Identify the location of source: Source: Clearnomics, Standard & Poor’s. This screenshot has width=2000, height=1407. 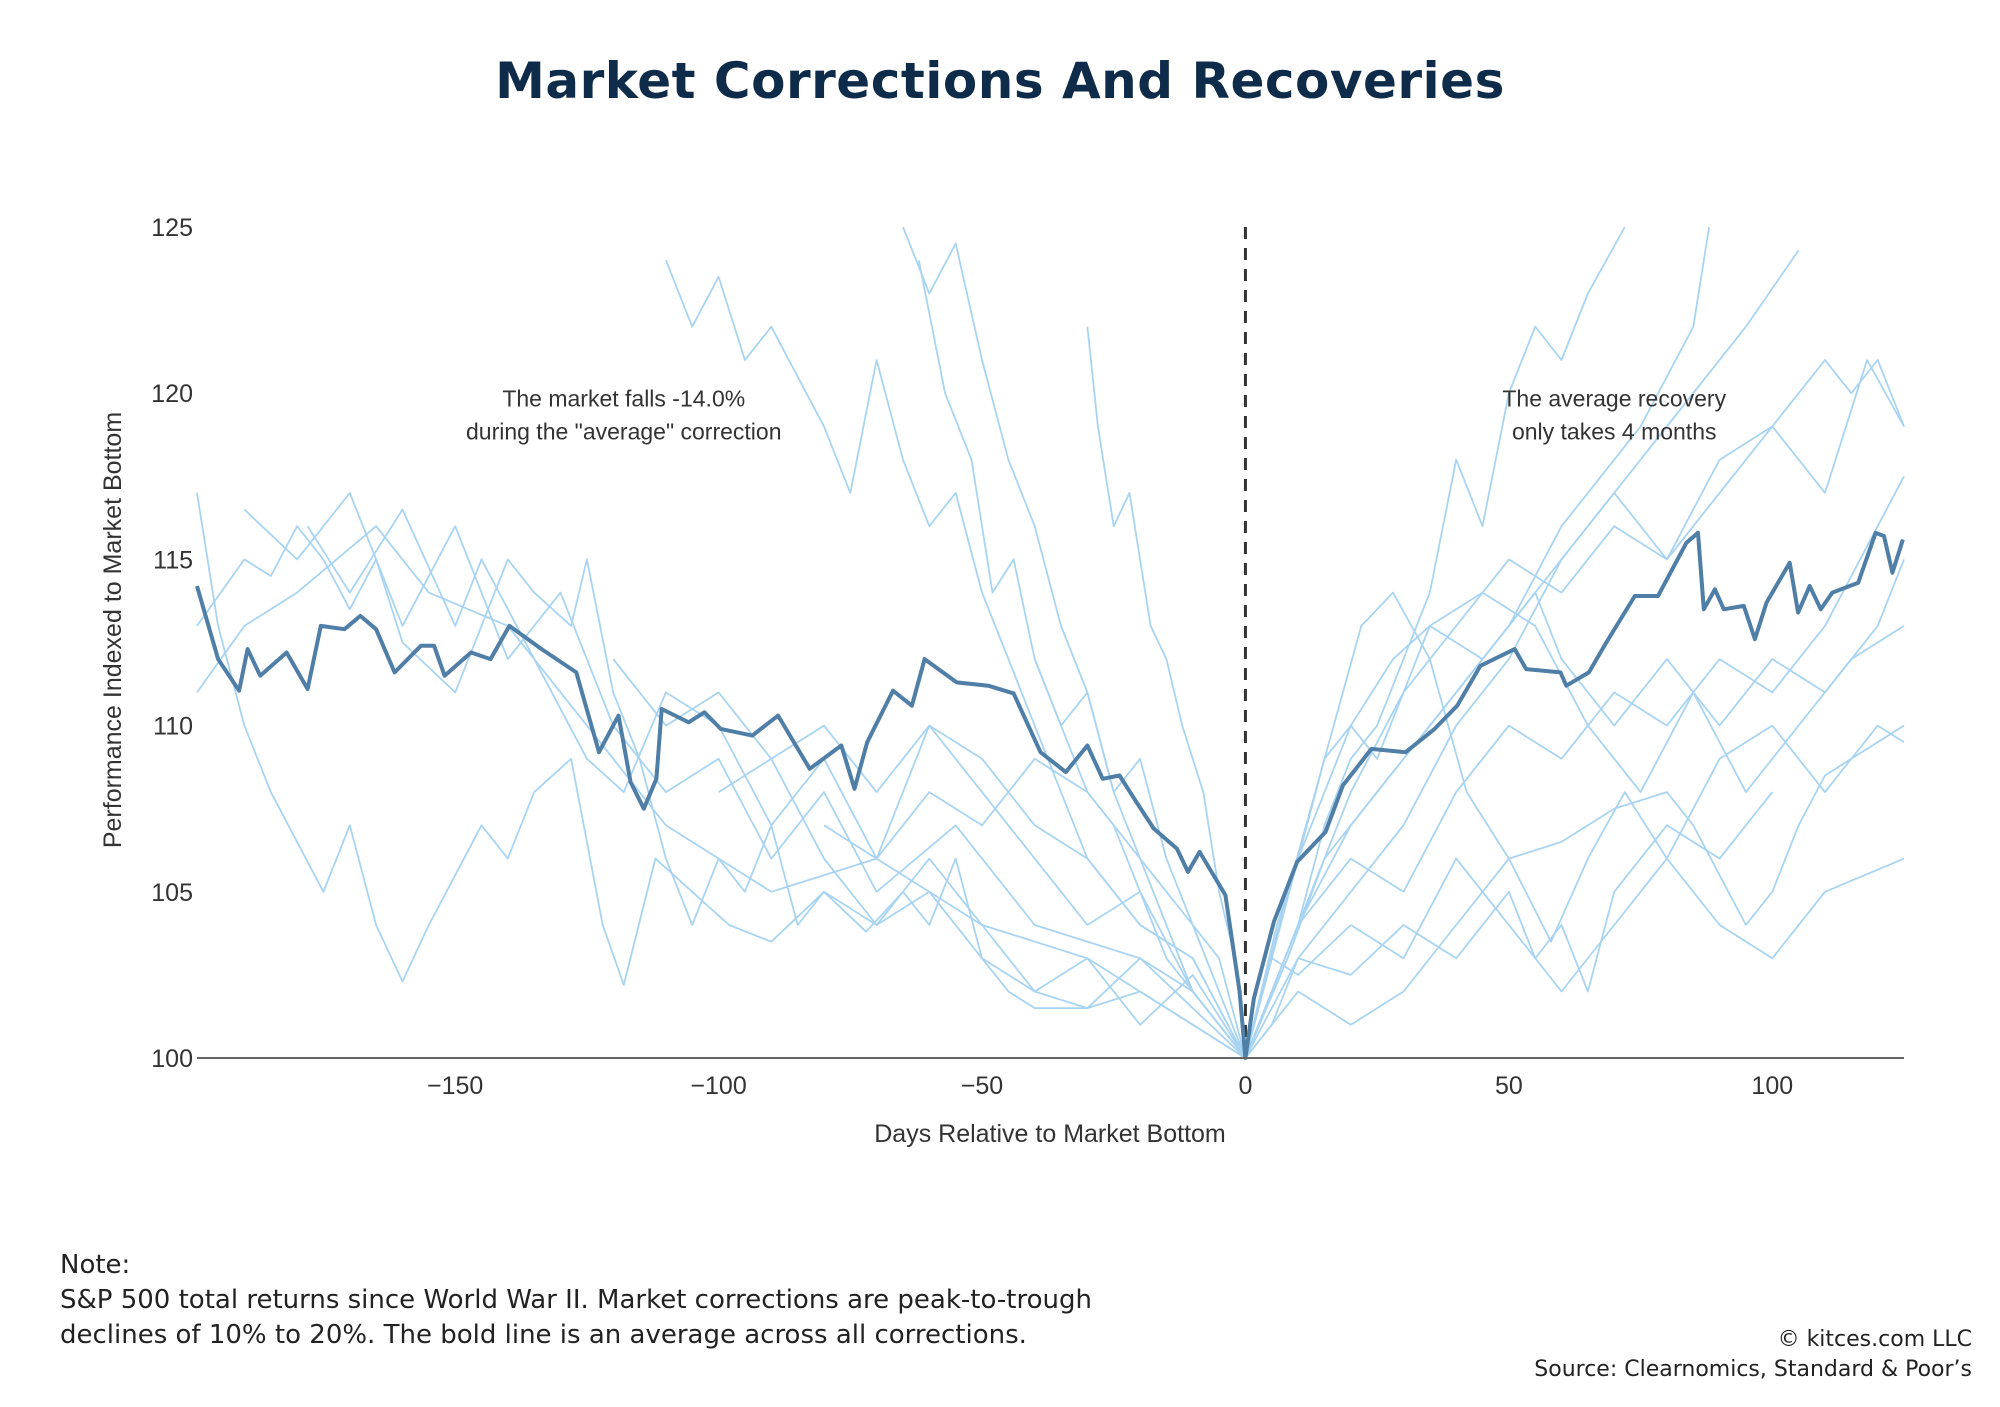
(1753, 1369).